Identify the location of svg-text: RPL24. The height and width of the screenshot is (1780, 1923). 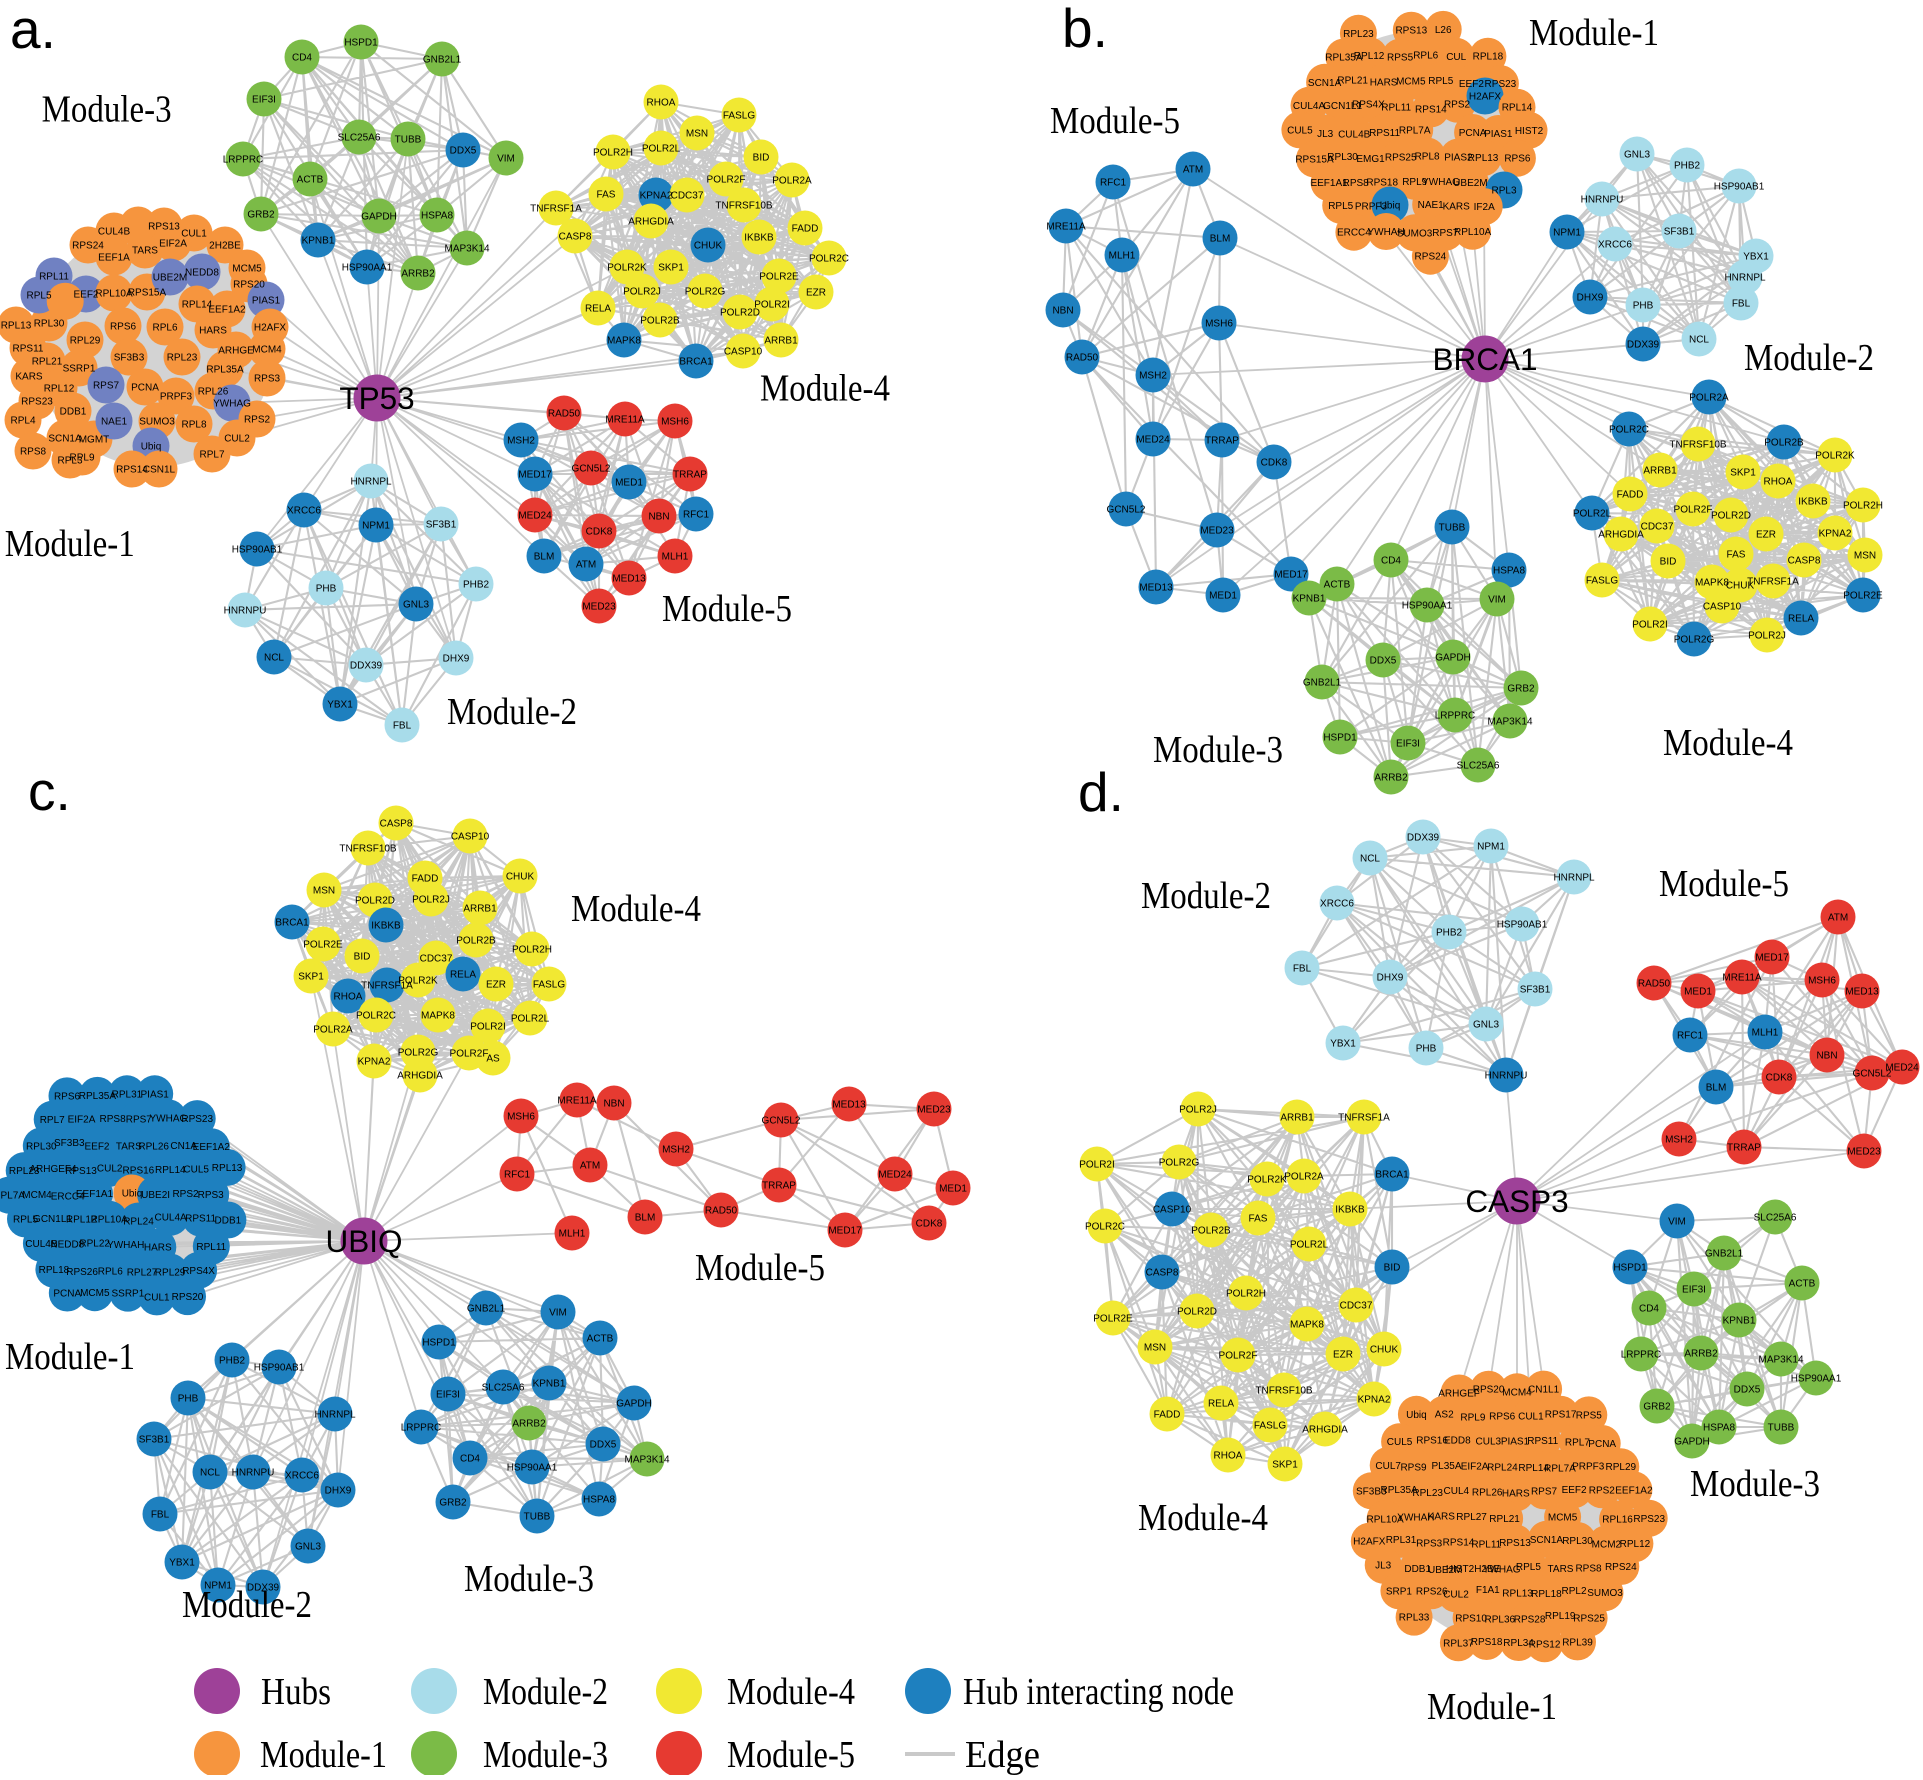
(138, 1222).